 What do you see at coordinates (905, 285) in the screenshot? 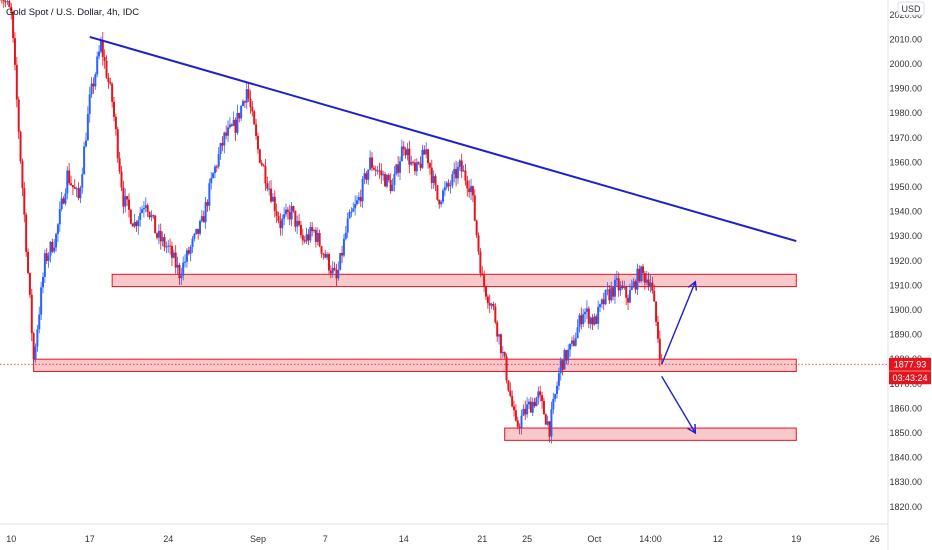
I see `y-tick-label: 1910.00` at bounding box center [905, 285].